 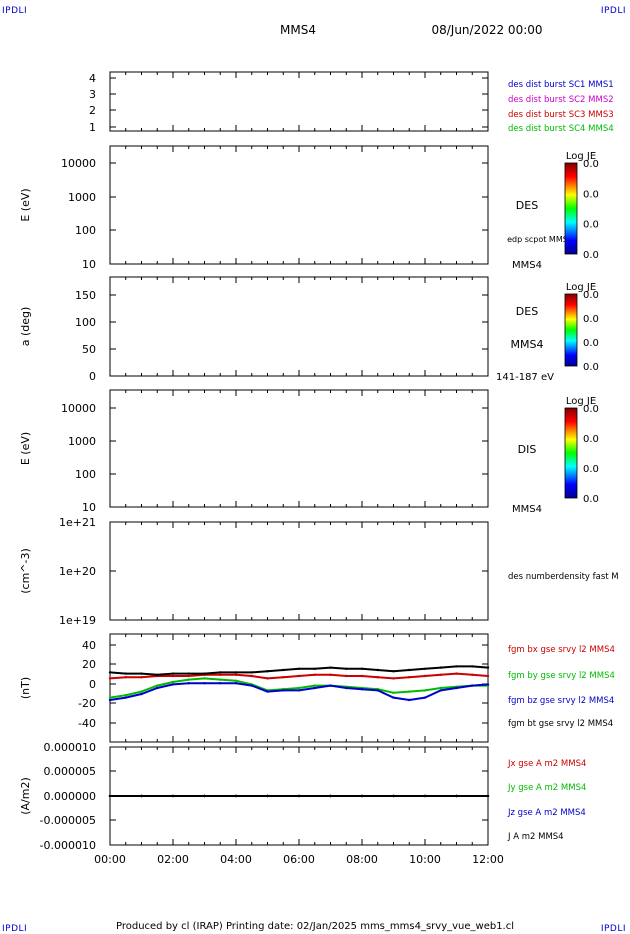 I want to click on y-tick-label: 1e+19, so click(x=77, y=620).